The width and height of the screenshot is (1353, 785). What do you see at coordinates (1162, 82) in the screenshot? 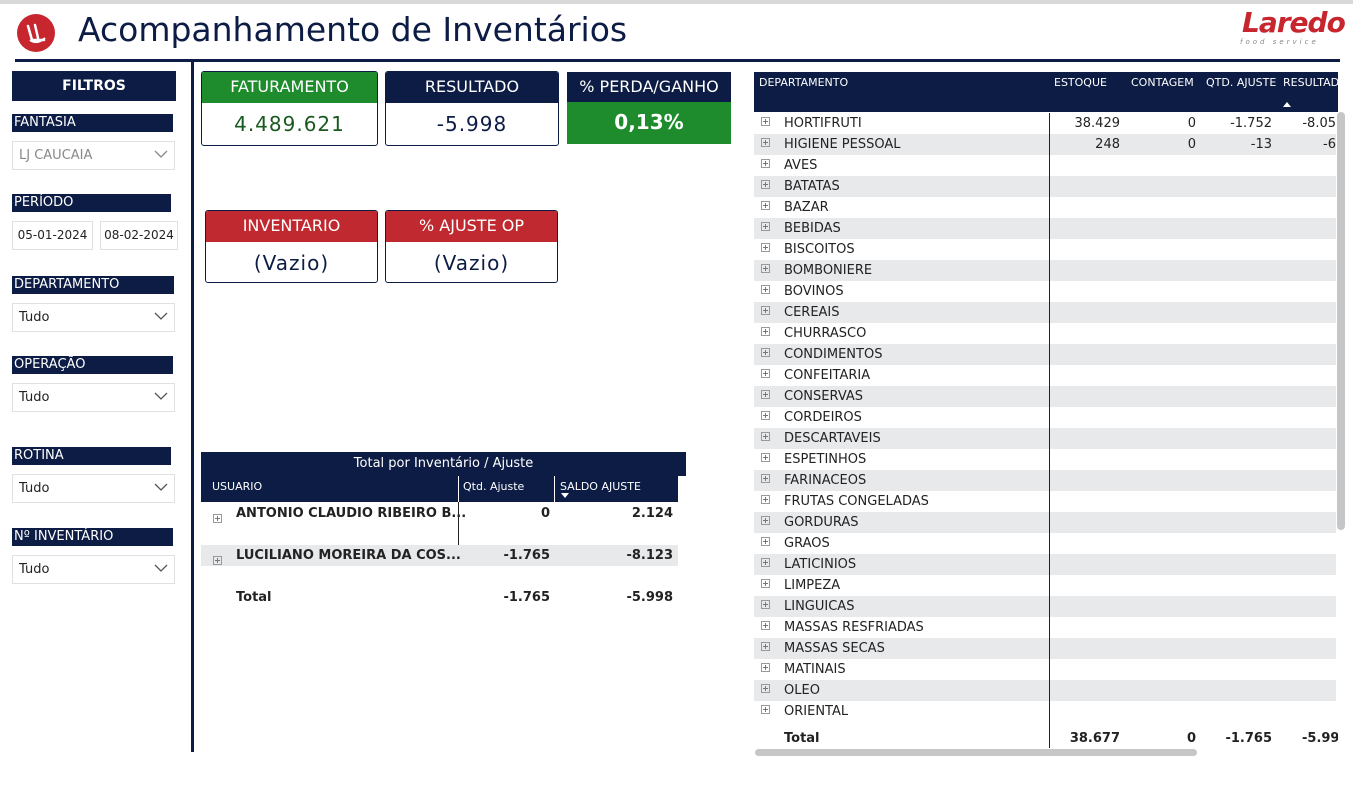
I see `col-contagem: CONTAGEM` at bounding box center [1162, 82].